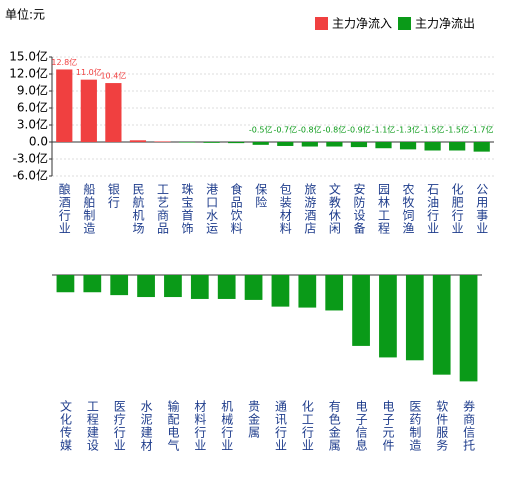 The height and width of the screenshot is (484, 516). I want to click on x-tick-label: 券商信托, so click(469, 425).